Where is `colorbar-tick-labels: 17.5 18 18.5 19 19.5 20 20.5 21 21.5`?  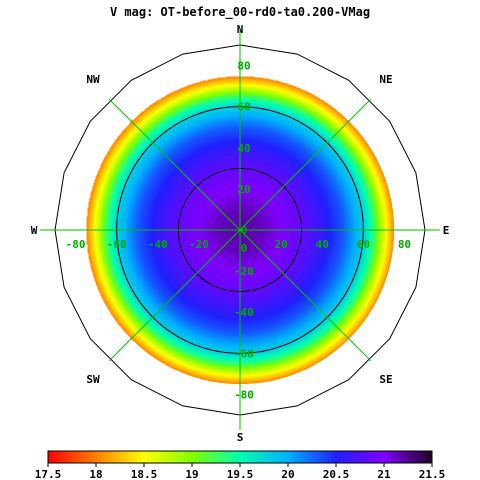
colorbar-tick-labels: 17.5 18 18.5 19 19.5 20 20.5 21 21.5 is located at coordinates (240, 471).